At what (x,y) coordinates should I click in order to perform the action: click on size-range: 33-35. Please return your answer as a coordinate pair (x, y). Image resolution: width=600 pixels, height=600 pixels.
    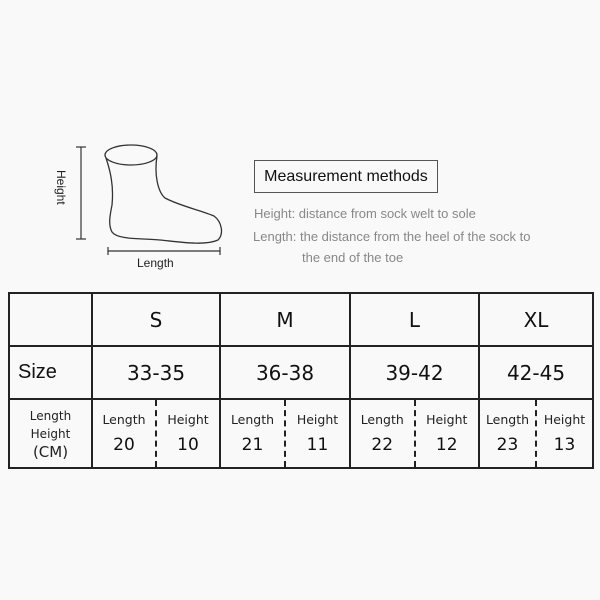
    Looking at the image, I should click on (156, 372).